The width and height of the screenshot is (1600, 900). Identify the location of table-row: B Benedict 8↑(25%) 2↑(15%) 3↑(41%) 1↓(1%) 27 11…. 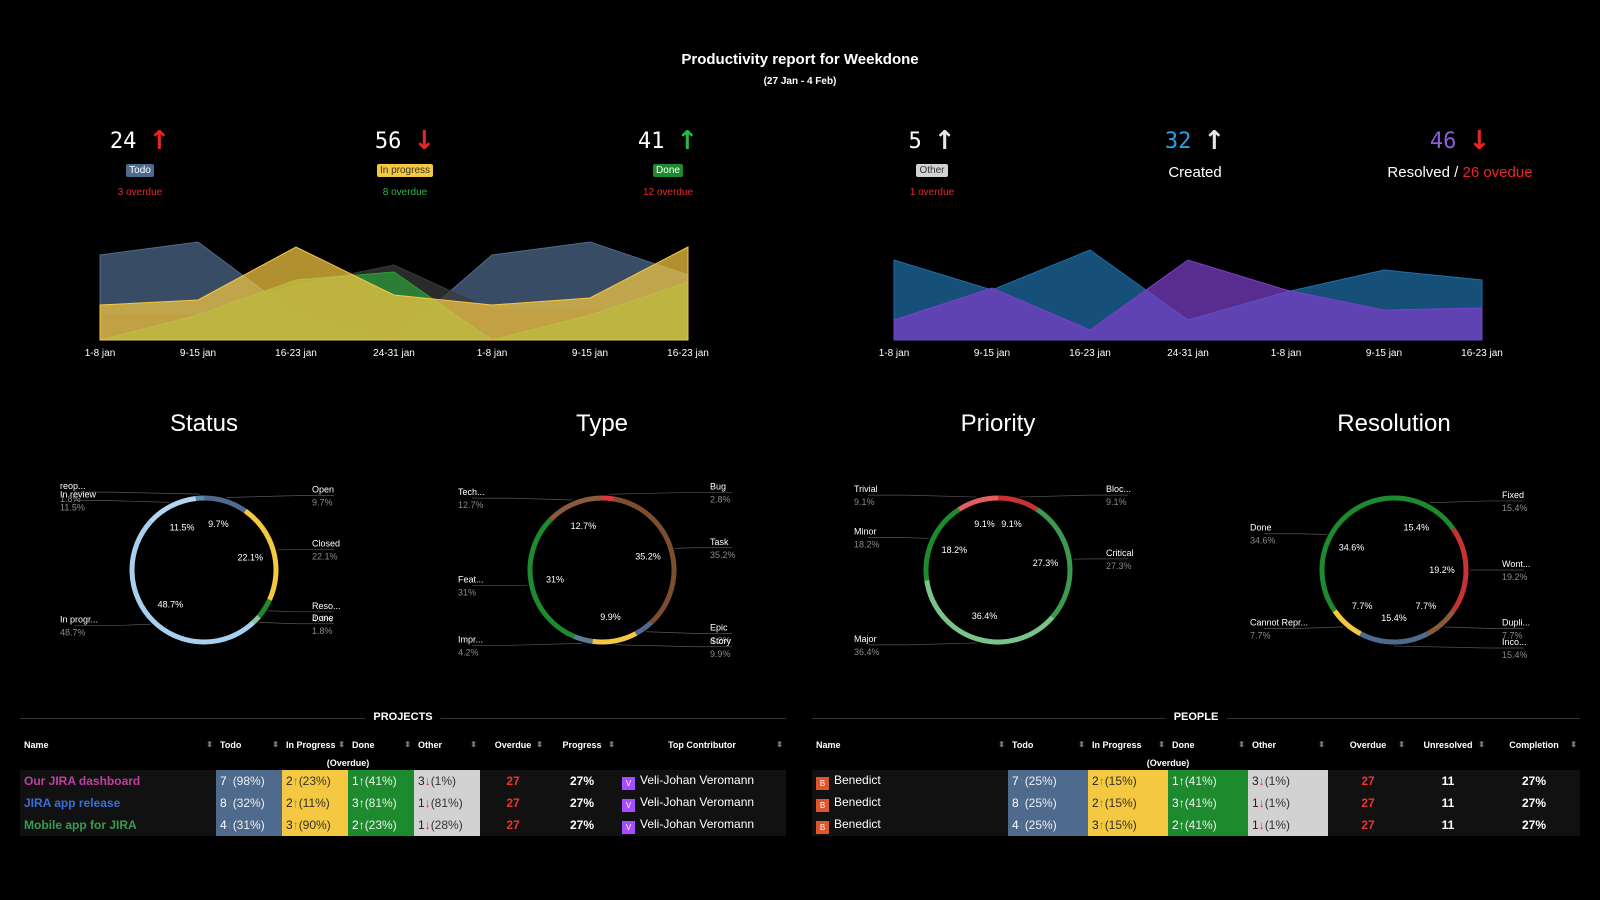
(1196, 803).